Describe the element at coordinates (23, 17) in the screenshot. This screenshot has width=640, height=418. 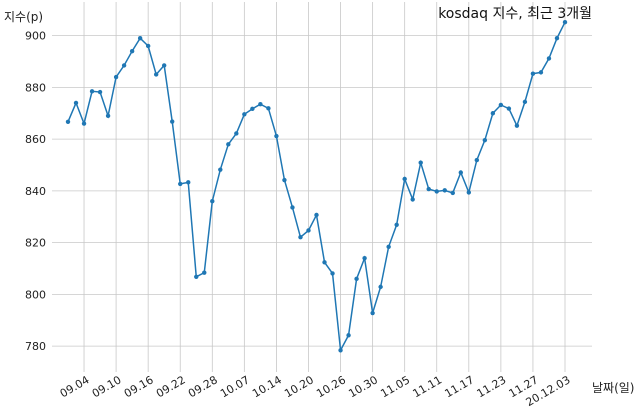
I see `y-axis-label: 지수(p)` at that location.